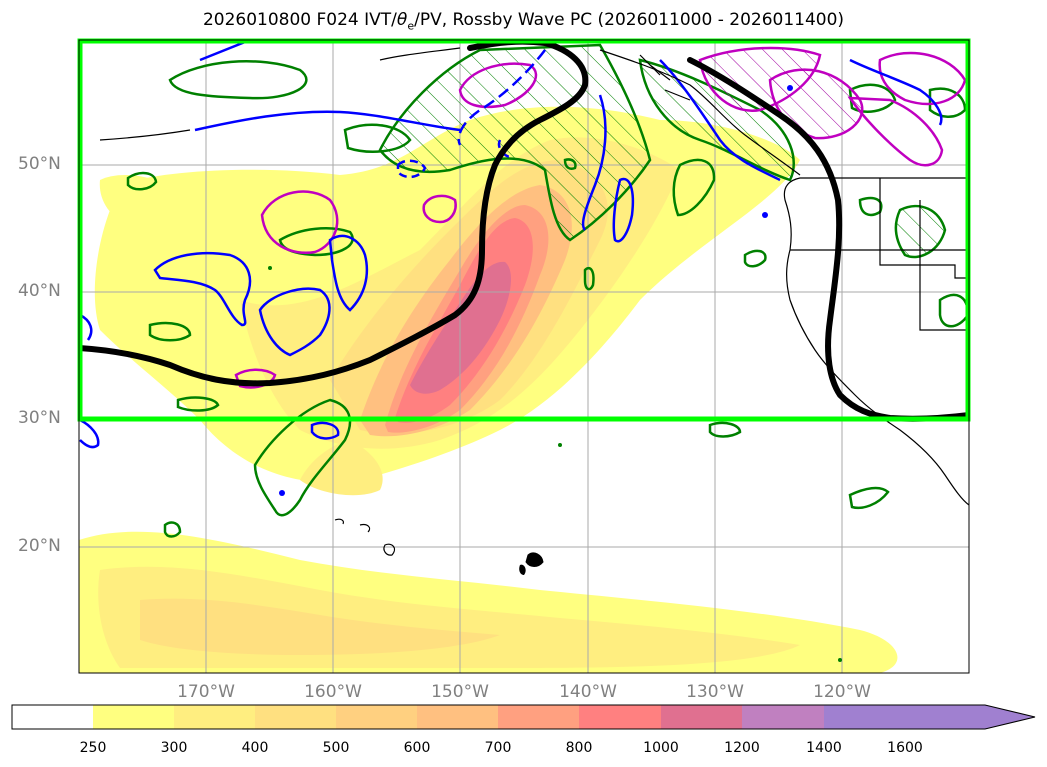 The width and height of the screenshot is (1047, 767). Describe the element at coordinates (39, 164) in the screenshot. I see `lat-label-50n: 50°N` at that location.